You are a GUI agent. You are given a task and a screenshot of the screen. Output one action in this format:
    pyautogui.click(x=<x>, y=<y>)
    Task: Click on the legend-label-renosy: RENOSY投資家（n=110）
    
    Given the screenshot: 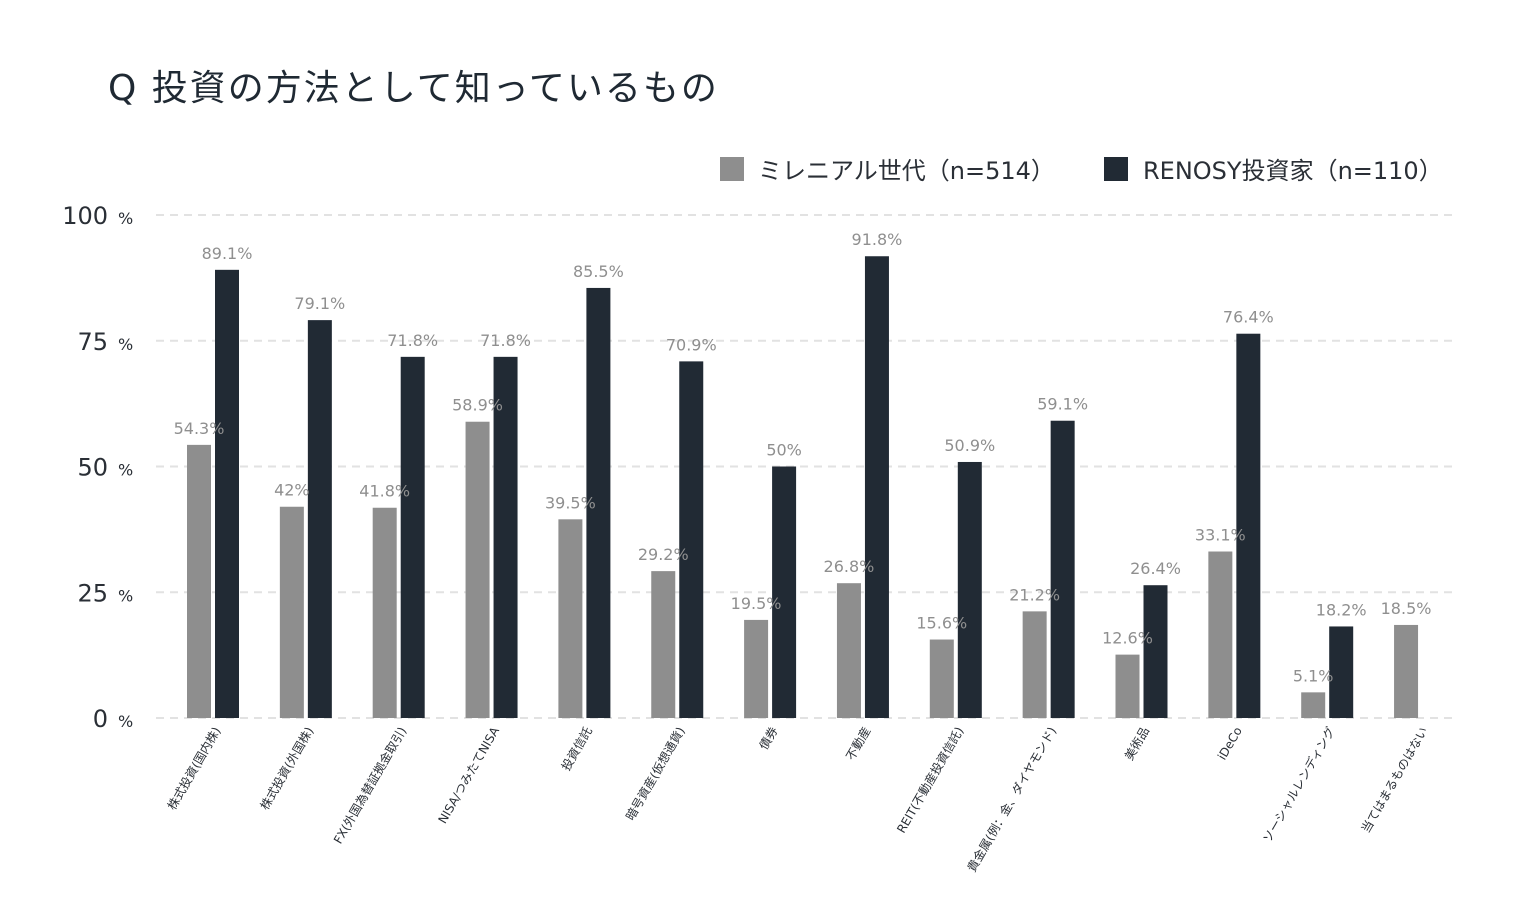 What is the action you would take?
    pyautogui.click(x=1293, y=171)
    